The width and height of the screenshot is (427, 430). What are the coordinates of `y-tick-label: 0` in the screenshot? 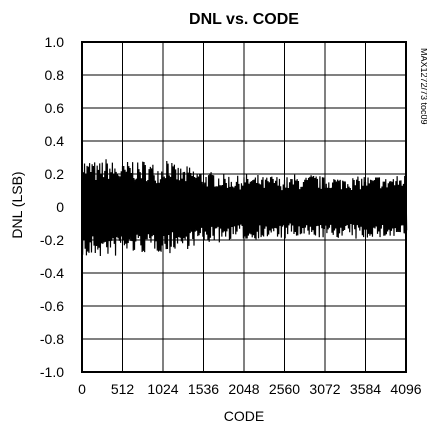 It's located at (60, 207).